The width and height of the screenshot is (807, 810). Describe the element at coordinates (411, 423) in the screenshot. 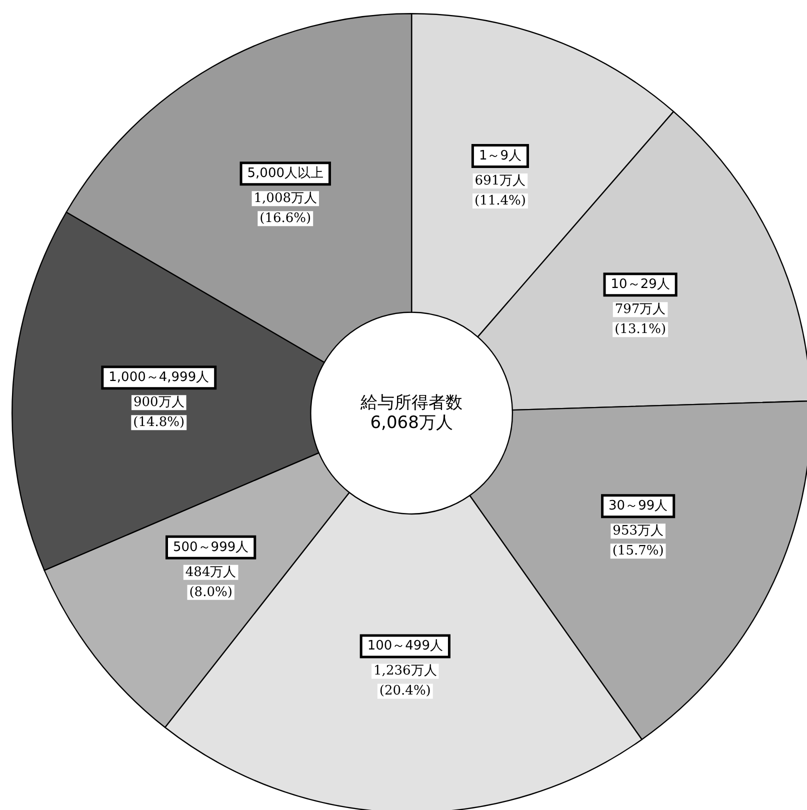

I see `text: 6,068万人` at that location.